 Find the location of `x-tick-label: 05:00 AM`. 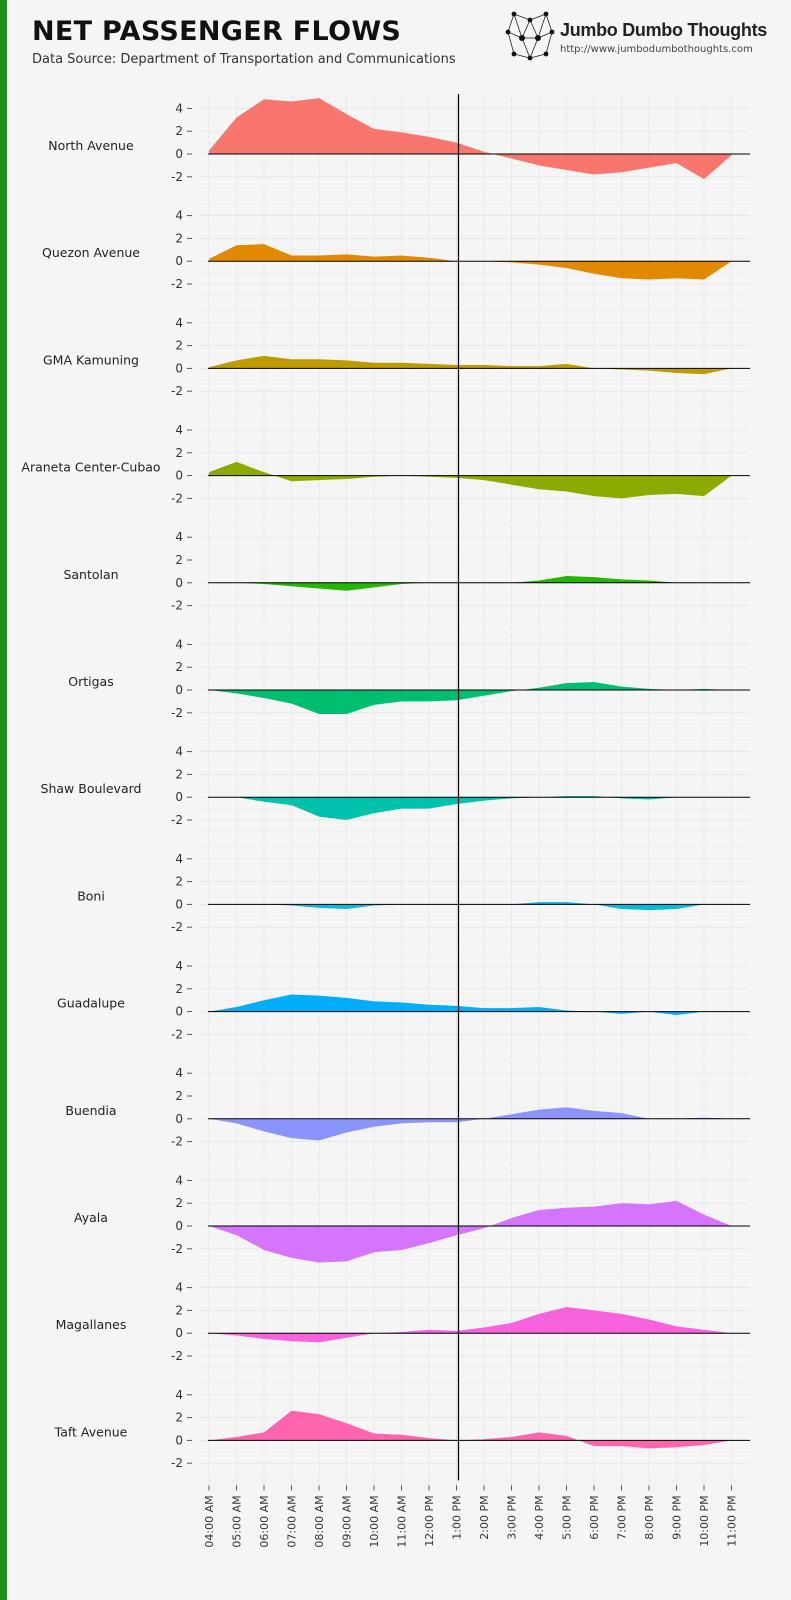

x-tick-label: 05:00 AM is located at coordinates (237, 1521).